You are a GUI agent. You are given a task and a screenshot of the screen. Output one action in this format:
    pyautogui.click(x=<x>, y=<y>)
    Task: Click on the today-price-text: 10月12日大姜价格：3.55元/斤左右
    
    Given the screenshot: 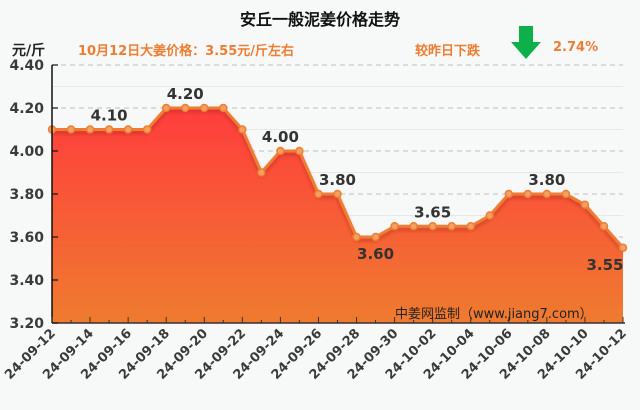 What is the action you would take?
    pyautogui.click(x=186, y=51)
    